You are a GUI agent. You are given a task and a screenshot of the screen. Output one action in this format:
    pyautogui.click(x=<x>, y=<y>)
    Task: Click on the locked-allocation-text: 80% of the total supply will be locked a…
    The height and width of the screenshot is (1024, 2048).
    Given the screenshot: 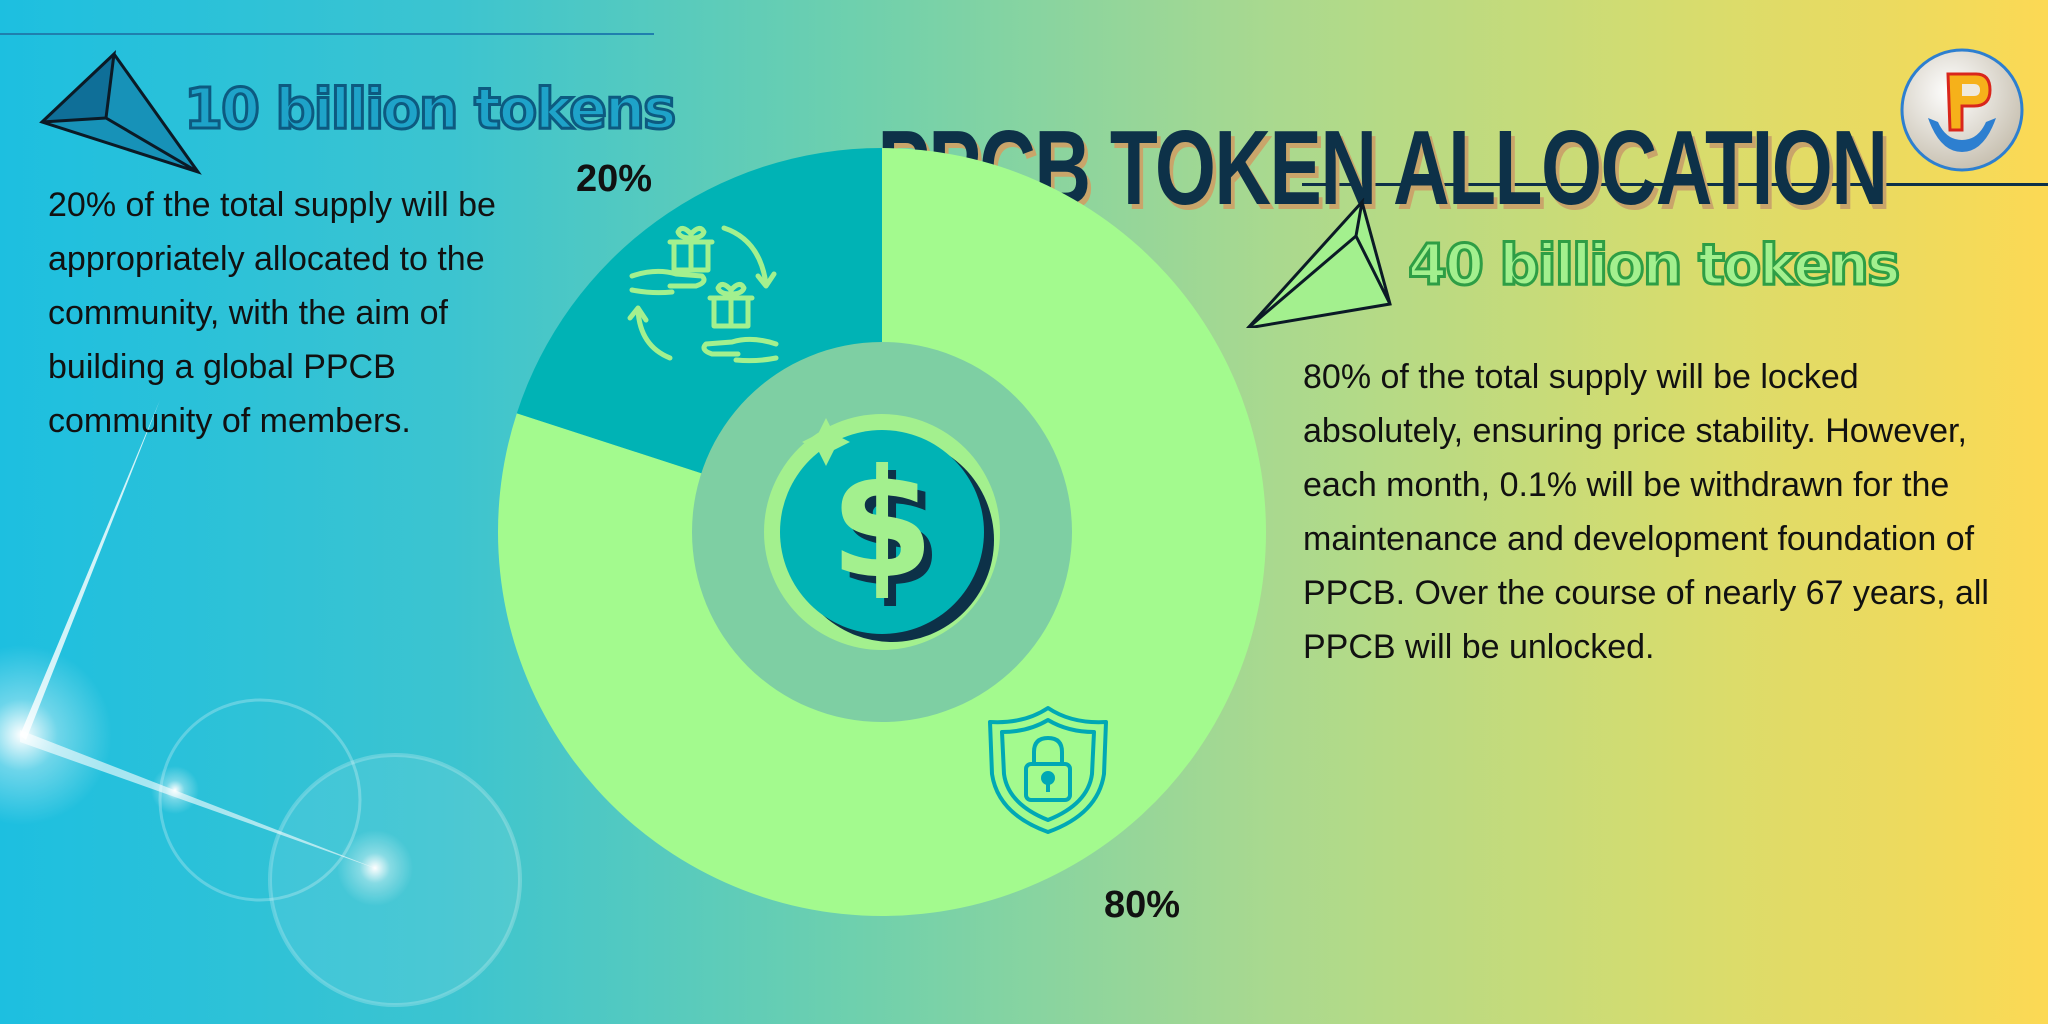 What is the action you would take?
    pyautogui.click(x=1646, y=512)
    